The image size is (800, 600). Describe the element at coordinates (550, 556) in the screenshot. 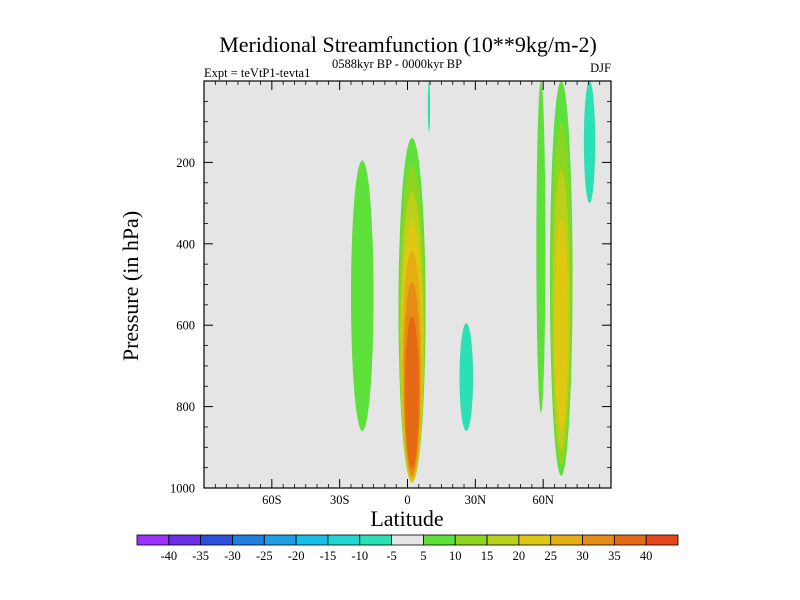

I see `colorbar-label: 25` at that location.